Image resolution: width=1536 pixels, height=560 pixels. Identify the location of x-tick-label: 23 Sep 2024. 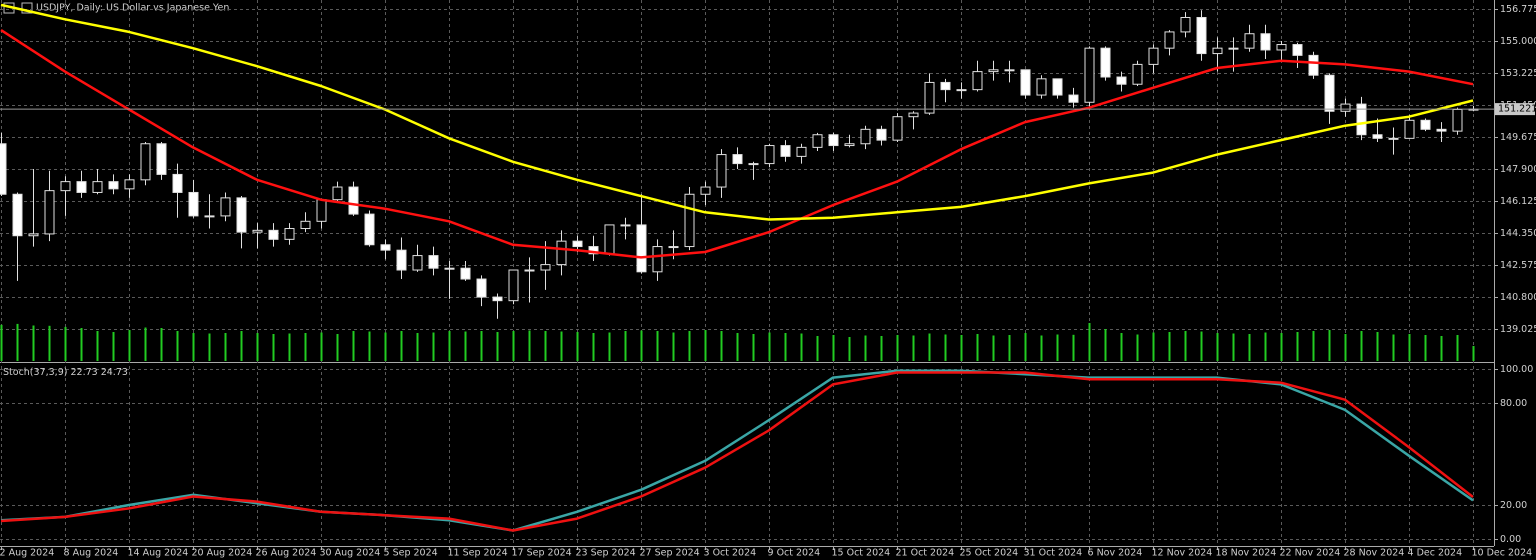
(606, 553).